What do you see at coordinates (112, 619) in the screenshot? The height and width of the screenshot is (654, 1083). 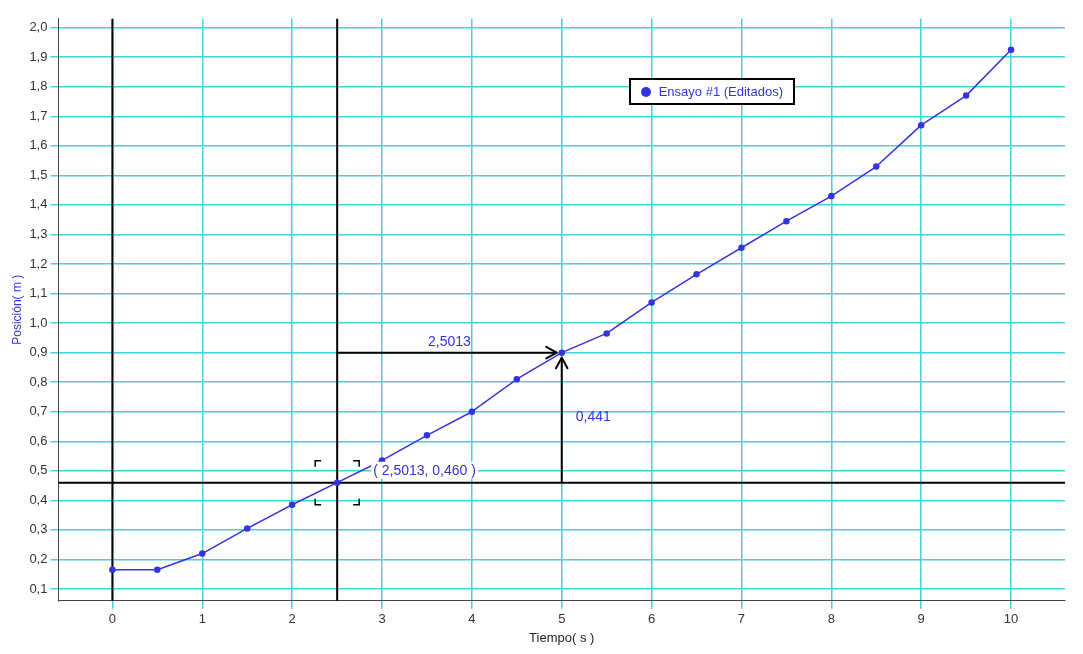 I see `x-tick-label: 0` at bounding box center [112, 619].